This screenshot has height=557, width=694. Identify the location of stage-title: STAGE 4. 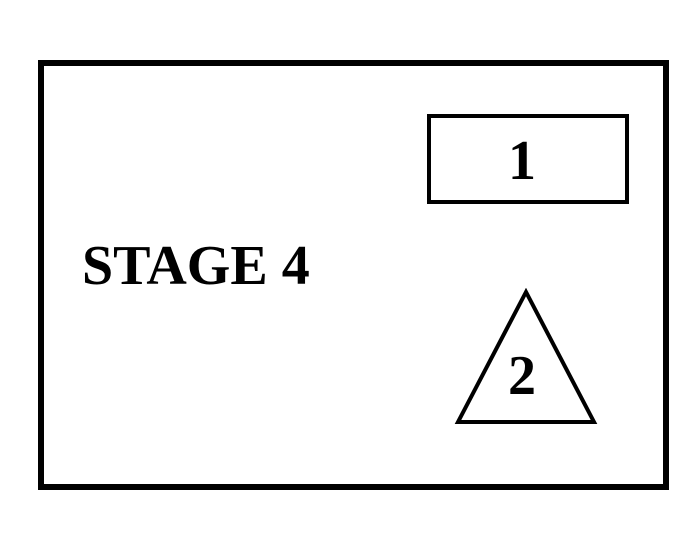
(196, 266).